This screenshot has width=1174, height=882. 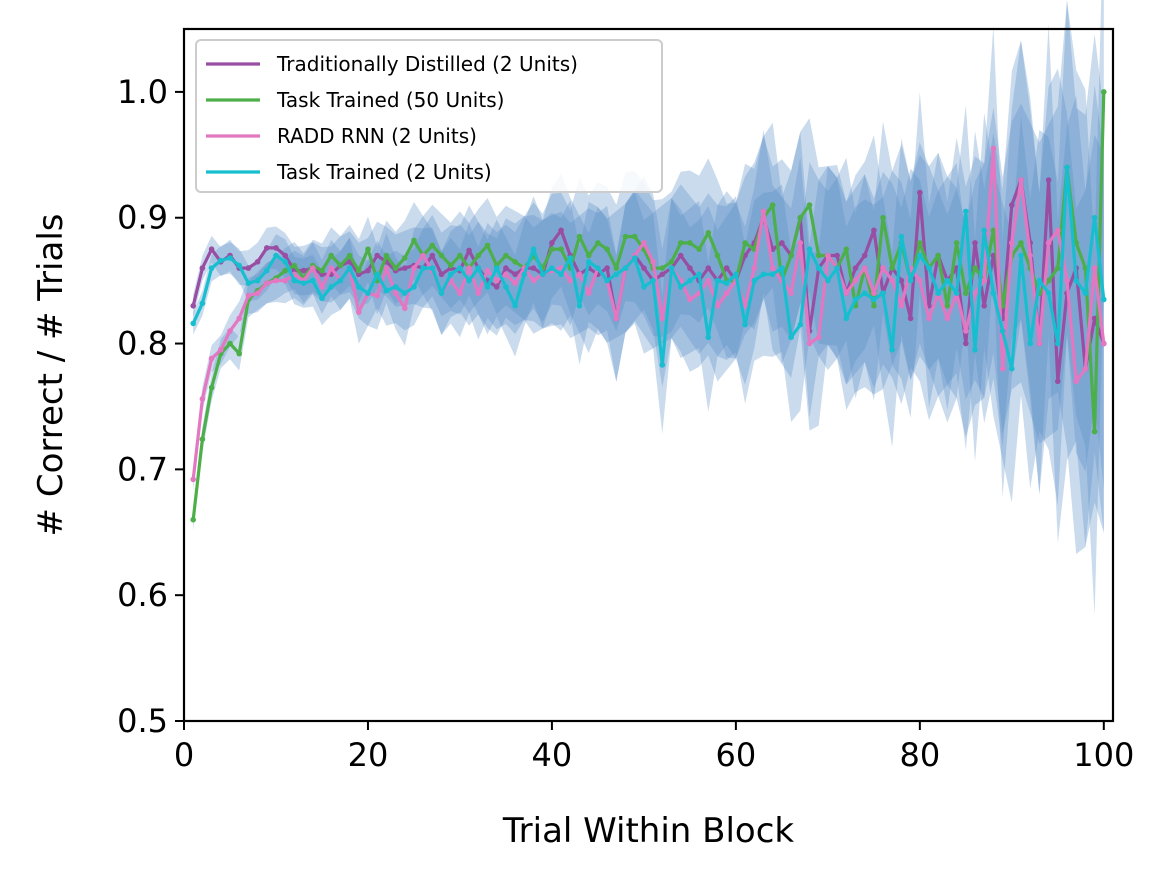 What do you see at coordinates (427, 64) in the screenshot?
I see `legend-label: Traditionally Distilled (2 Units)` at bounding box center [427, 64].